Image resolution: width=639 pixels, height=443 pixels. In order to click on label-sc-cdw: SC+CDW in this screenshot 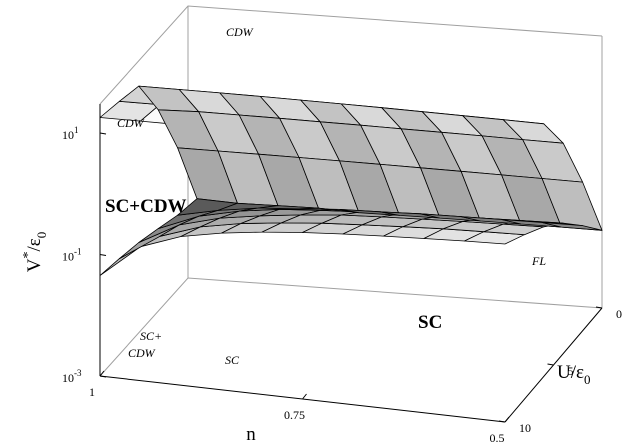, I will do `click(146, 206)`.